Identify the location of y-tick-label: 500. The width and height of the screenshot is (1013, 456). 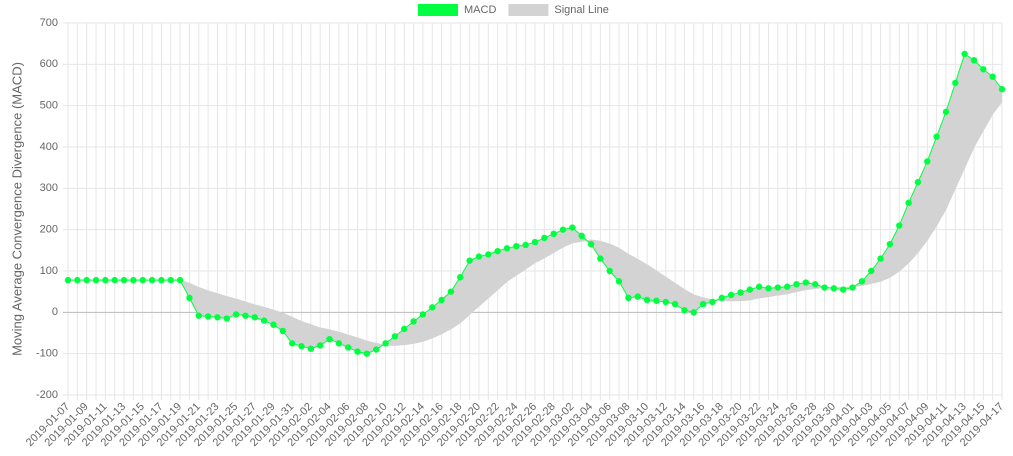
(49, 106).